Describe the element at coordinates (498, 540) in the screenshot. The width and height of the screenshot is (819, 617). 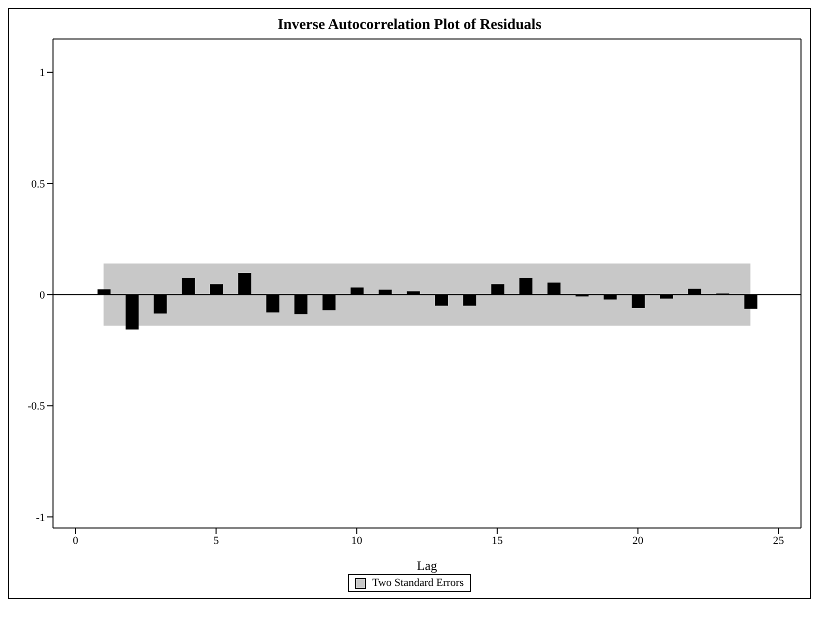
I see `x-tick-label: 15` at that location.